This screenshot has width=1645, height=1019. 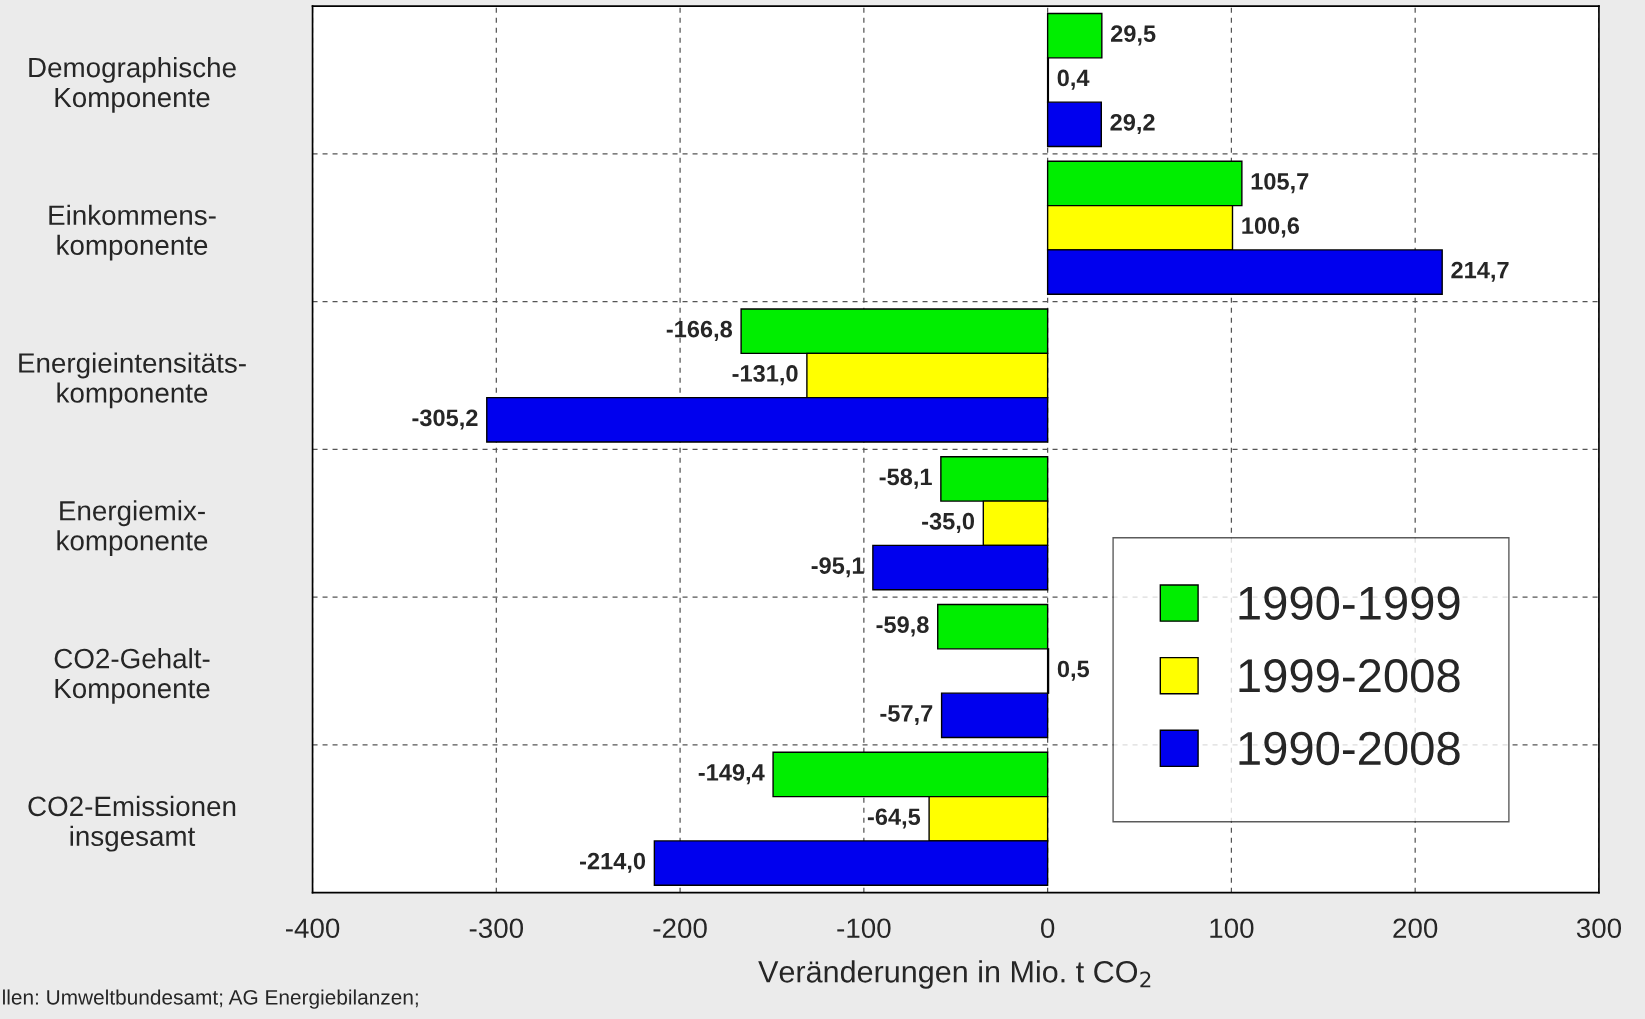 What do you see at coordinates (132, 823) in the screenshot?
I see `y-tick-label: CO2-Emissionen insgesamt` at bounding box center [132, 823].